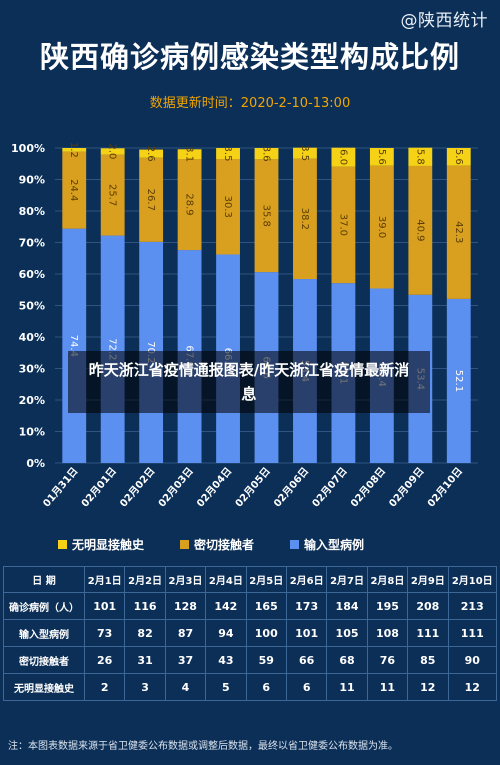  I want to click on data-label-close: 26.7, so click(150, 200).